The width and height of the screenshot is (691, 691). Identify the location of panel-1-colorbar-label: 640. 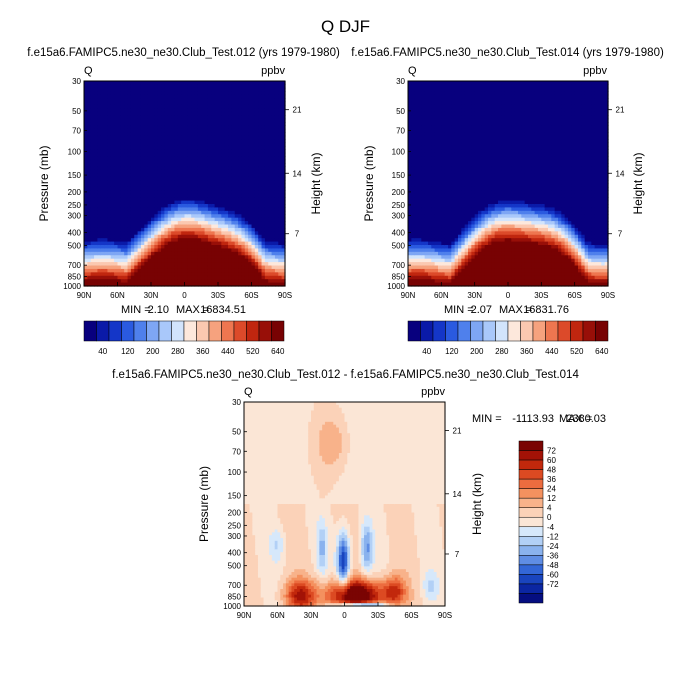
(278, 351).